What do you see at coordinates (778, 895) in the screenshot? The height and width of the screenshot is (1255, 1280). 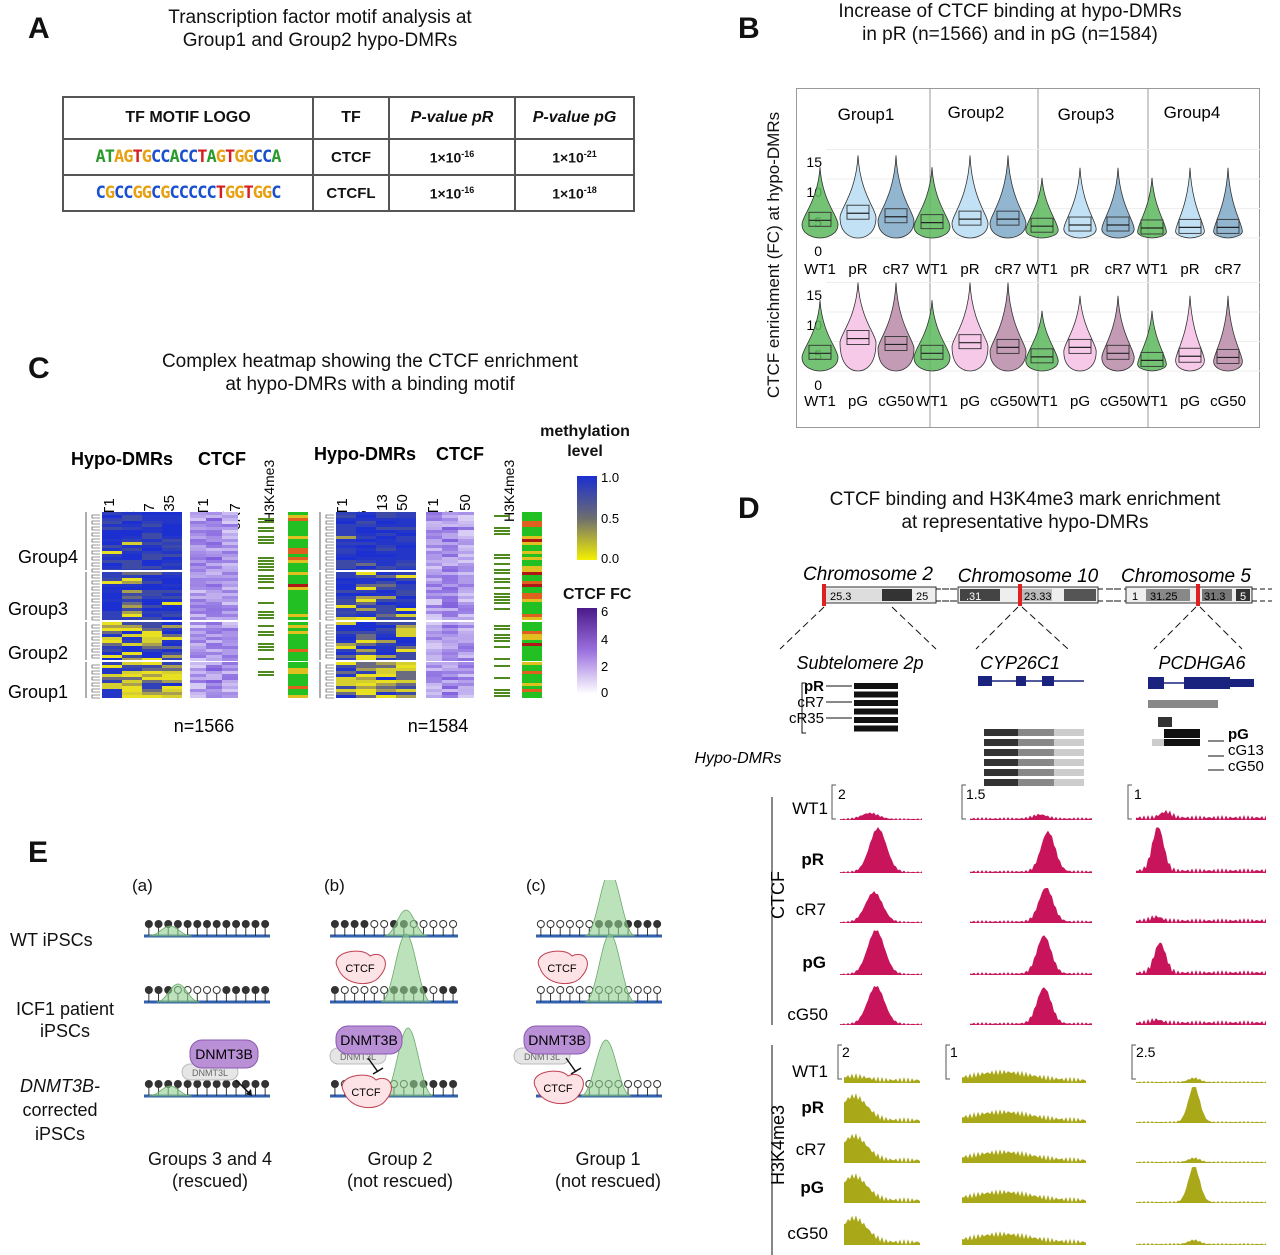 I see `ctcf-section-label: CTCF` at bounding box center [778, 895].